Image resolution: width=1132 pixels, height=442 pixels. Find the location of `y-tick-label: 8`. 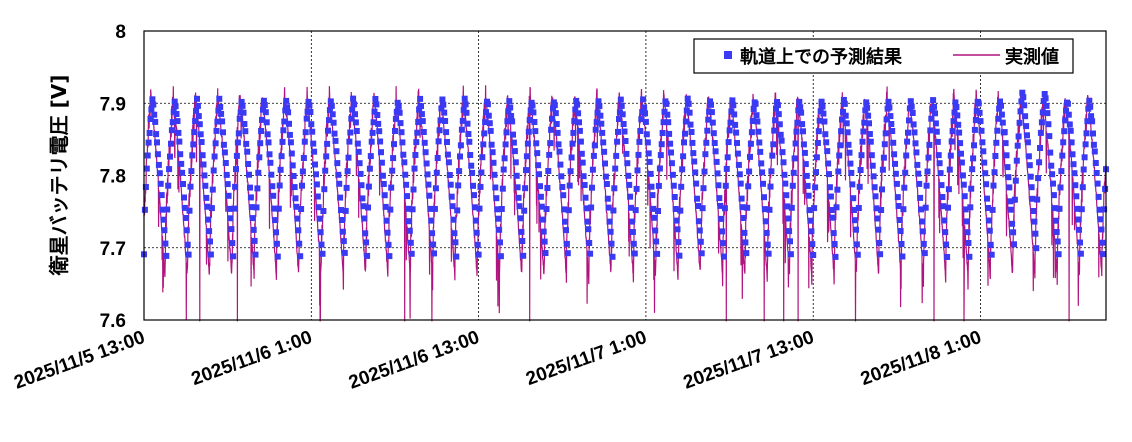

y-tick-label: 8 is located at coordinates (120, 32).